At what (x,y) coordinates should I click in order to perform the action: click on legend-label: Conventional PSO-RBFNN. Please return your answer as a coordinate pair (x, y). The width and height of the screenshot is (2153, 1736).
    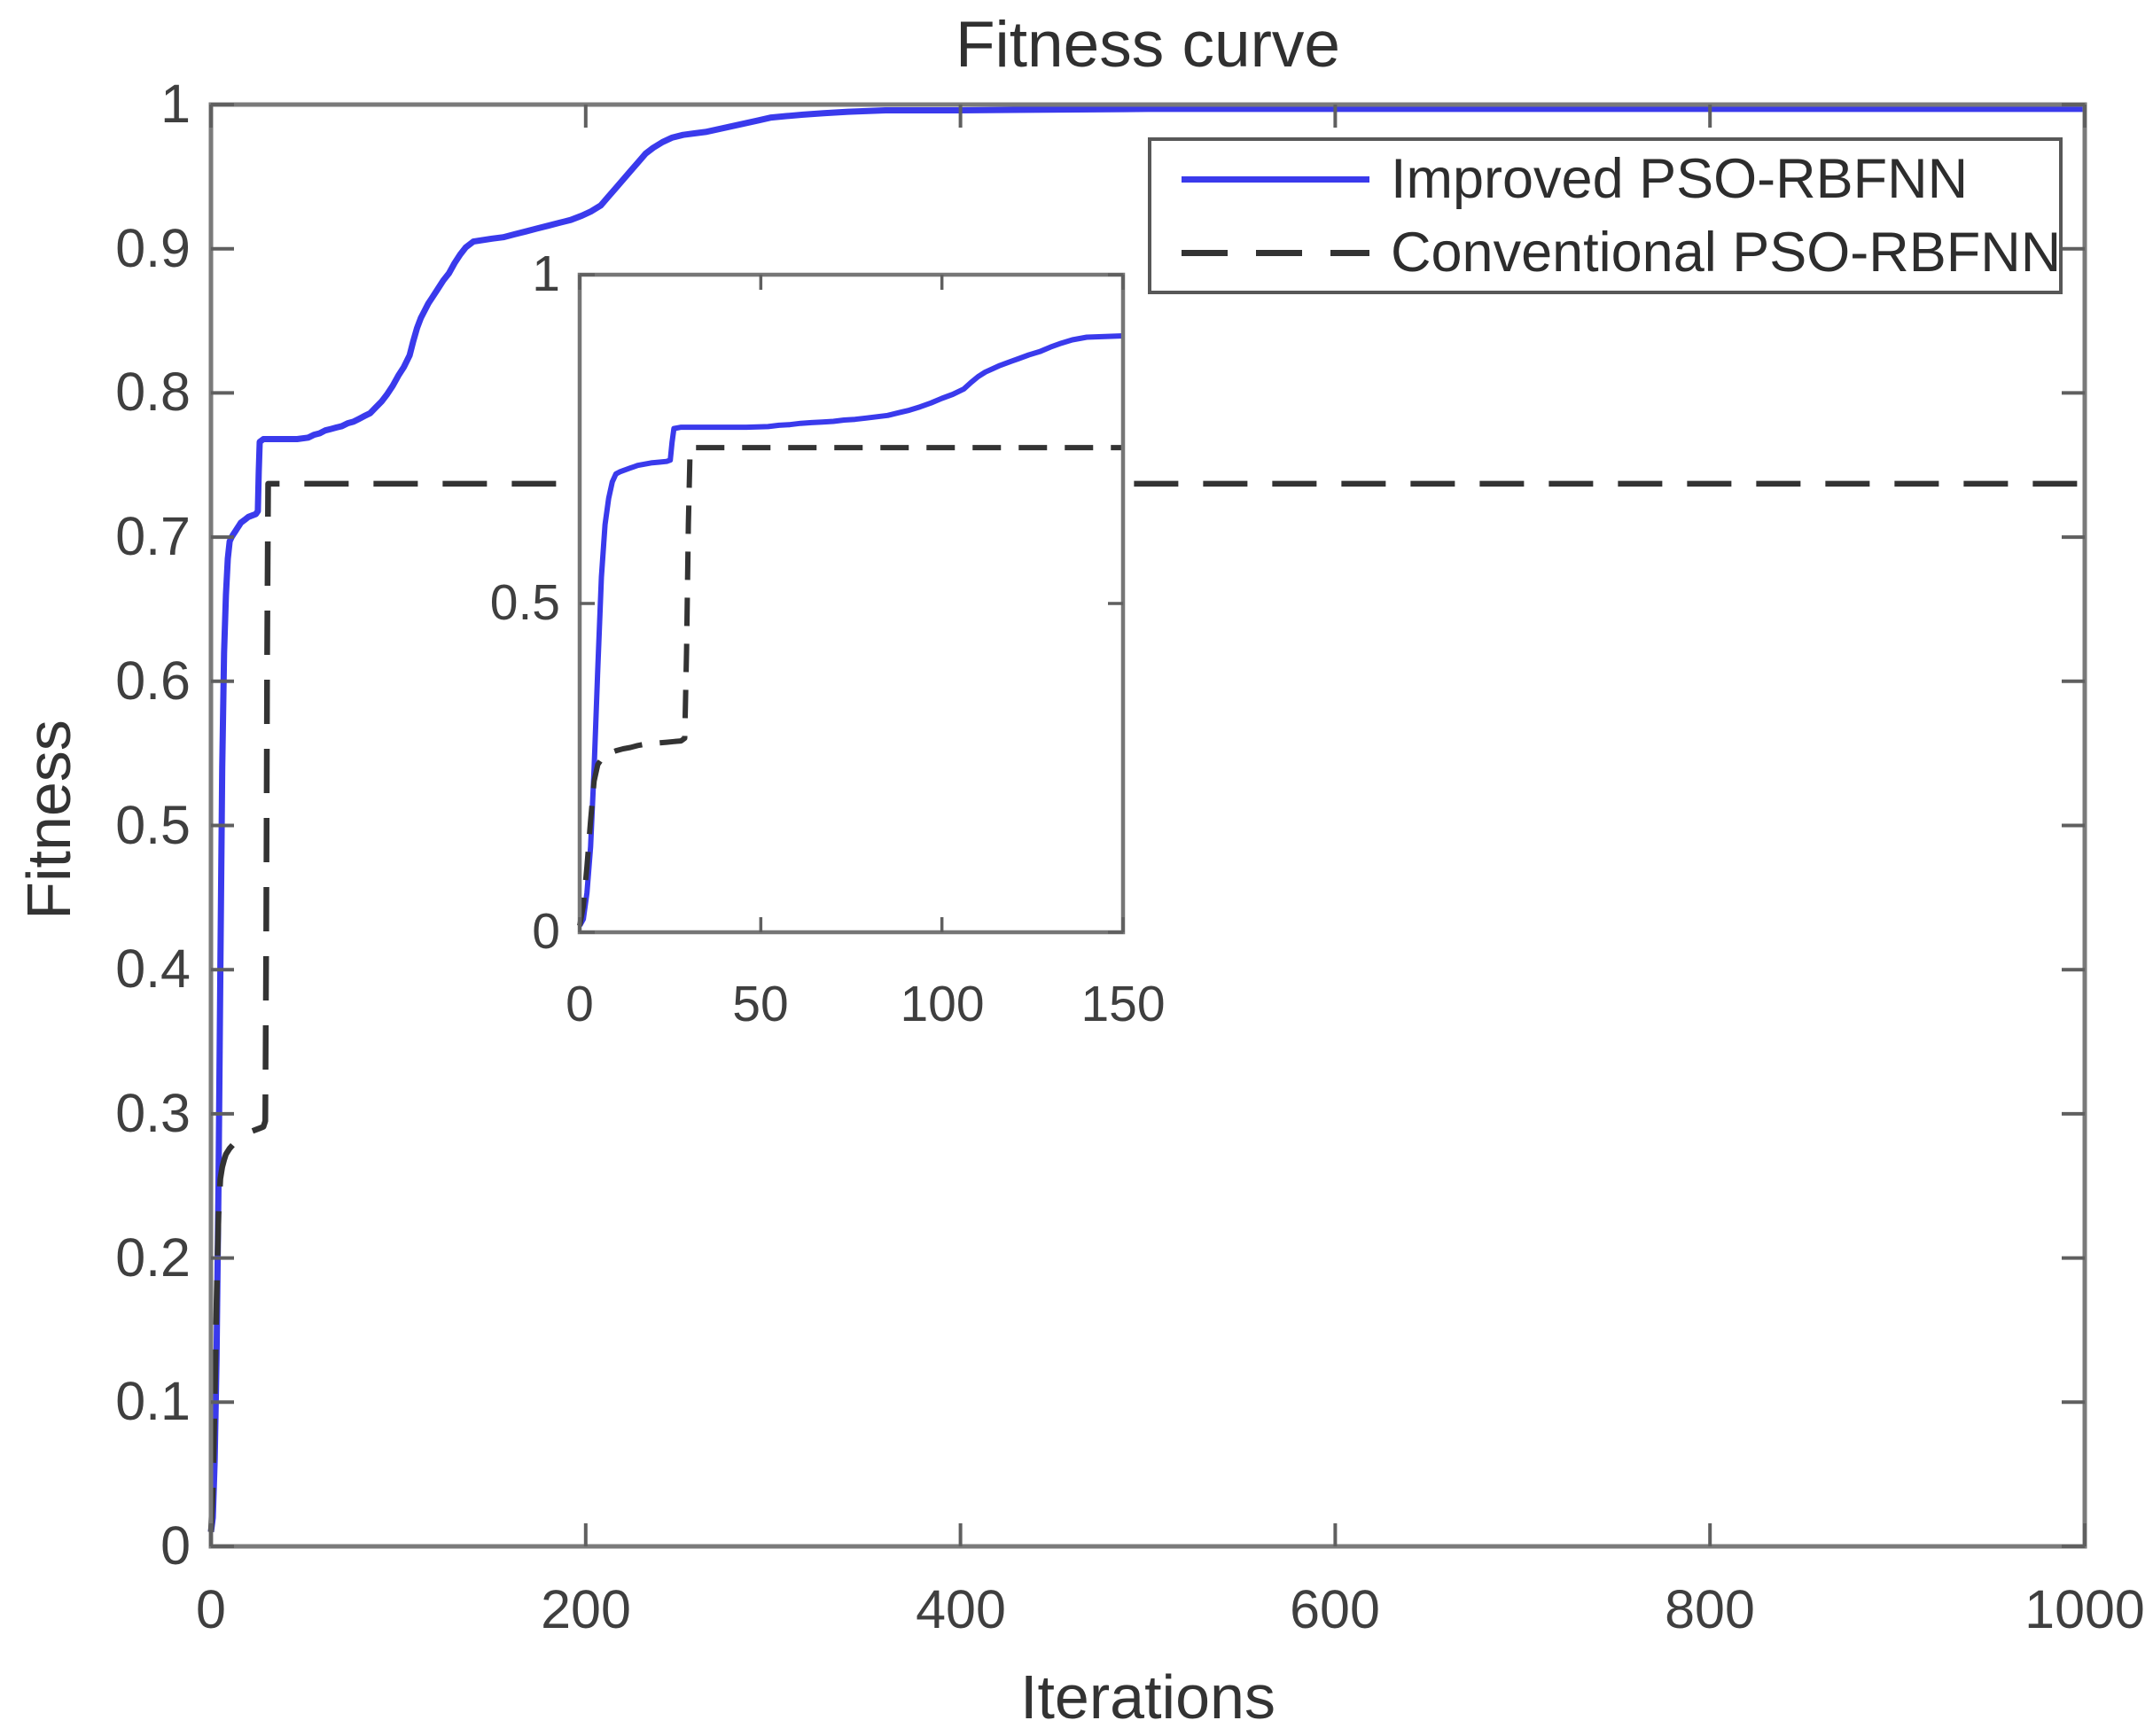
    Looking at the image, I should click on (1726, 252).